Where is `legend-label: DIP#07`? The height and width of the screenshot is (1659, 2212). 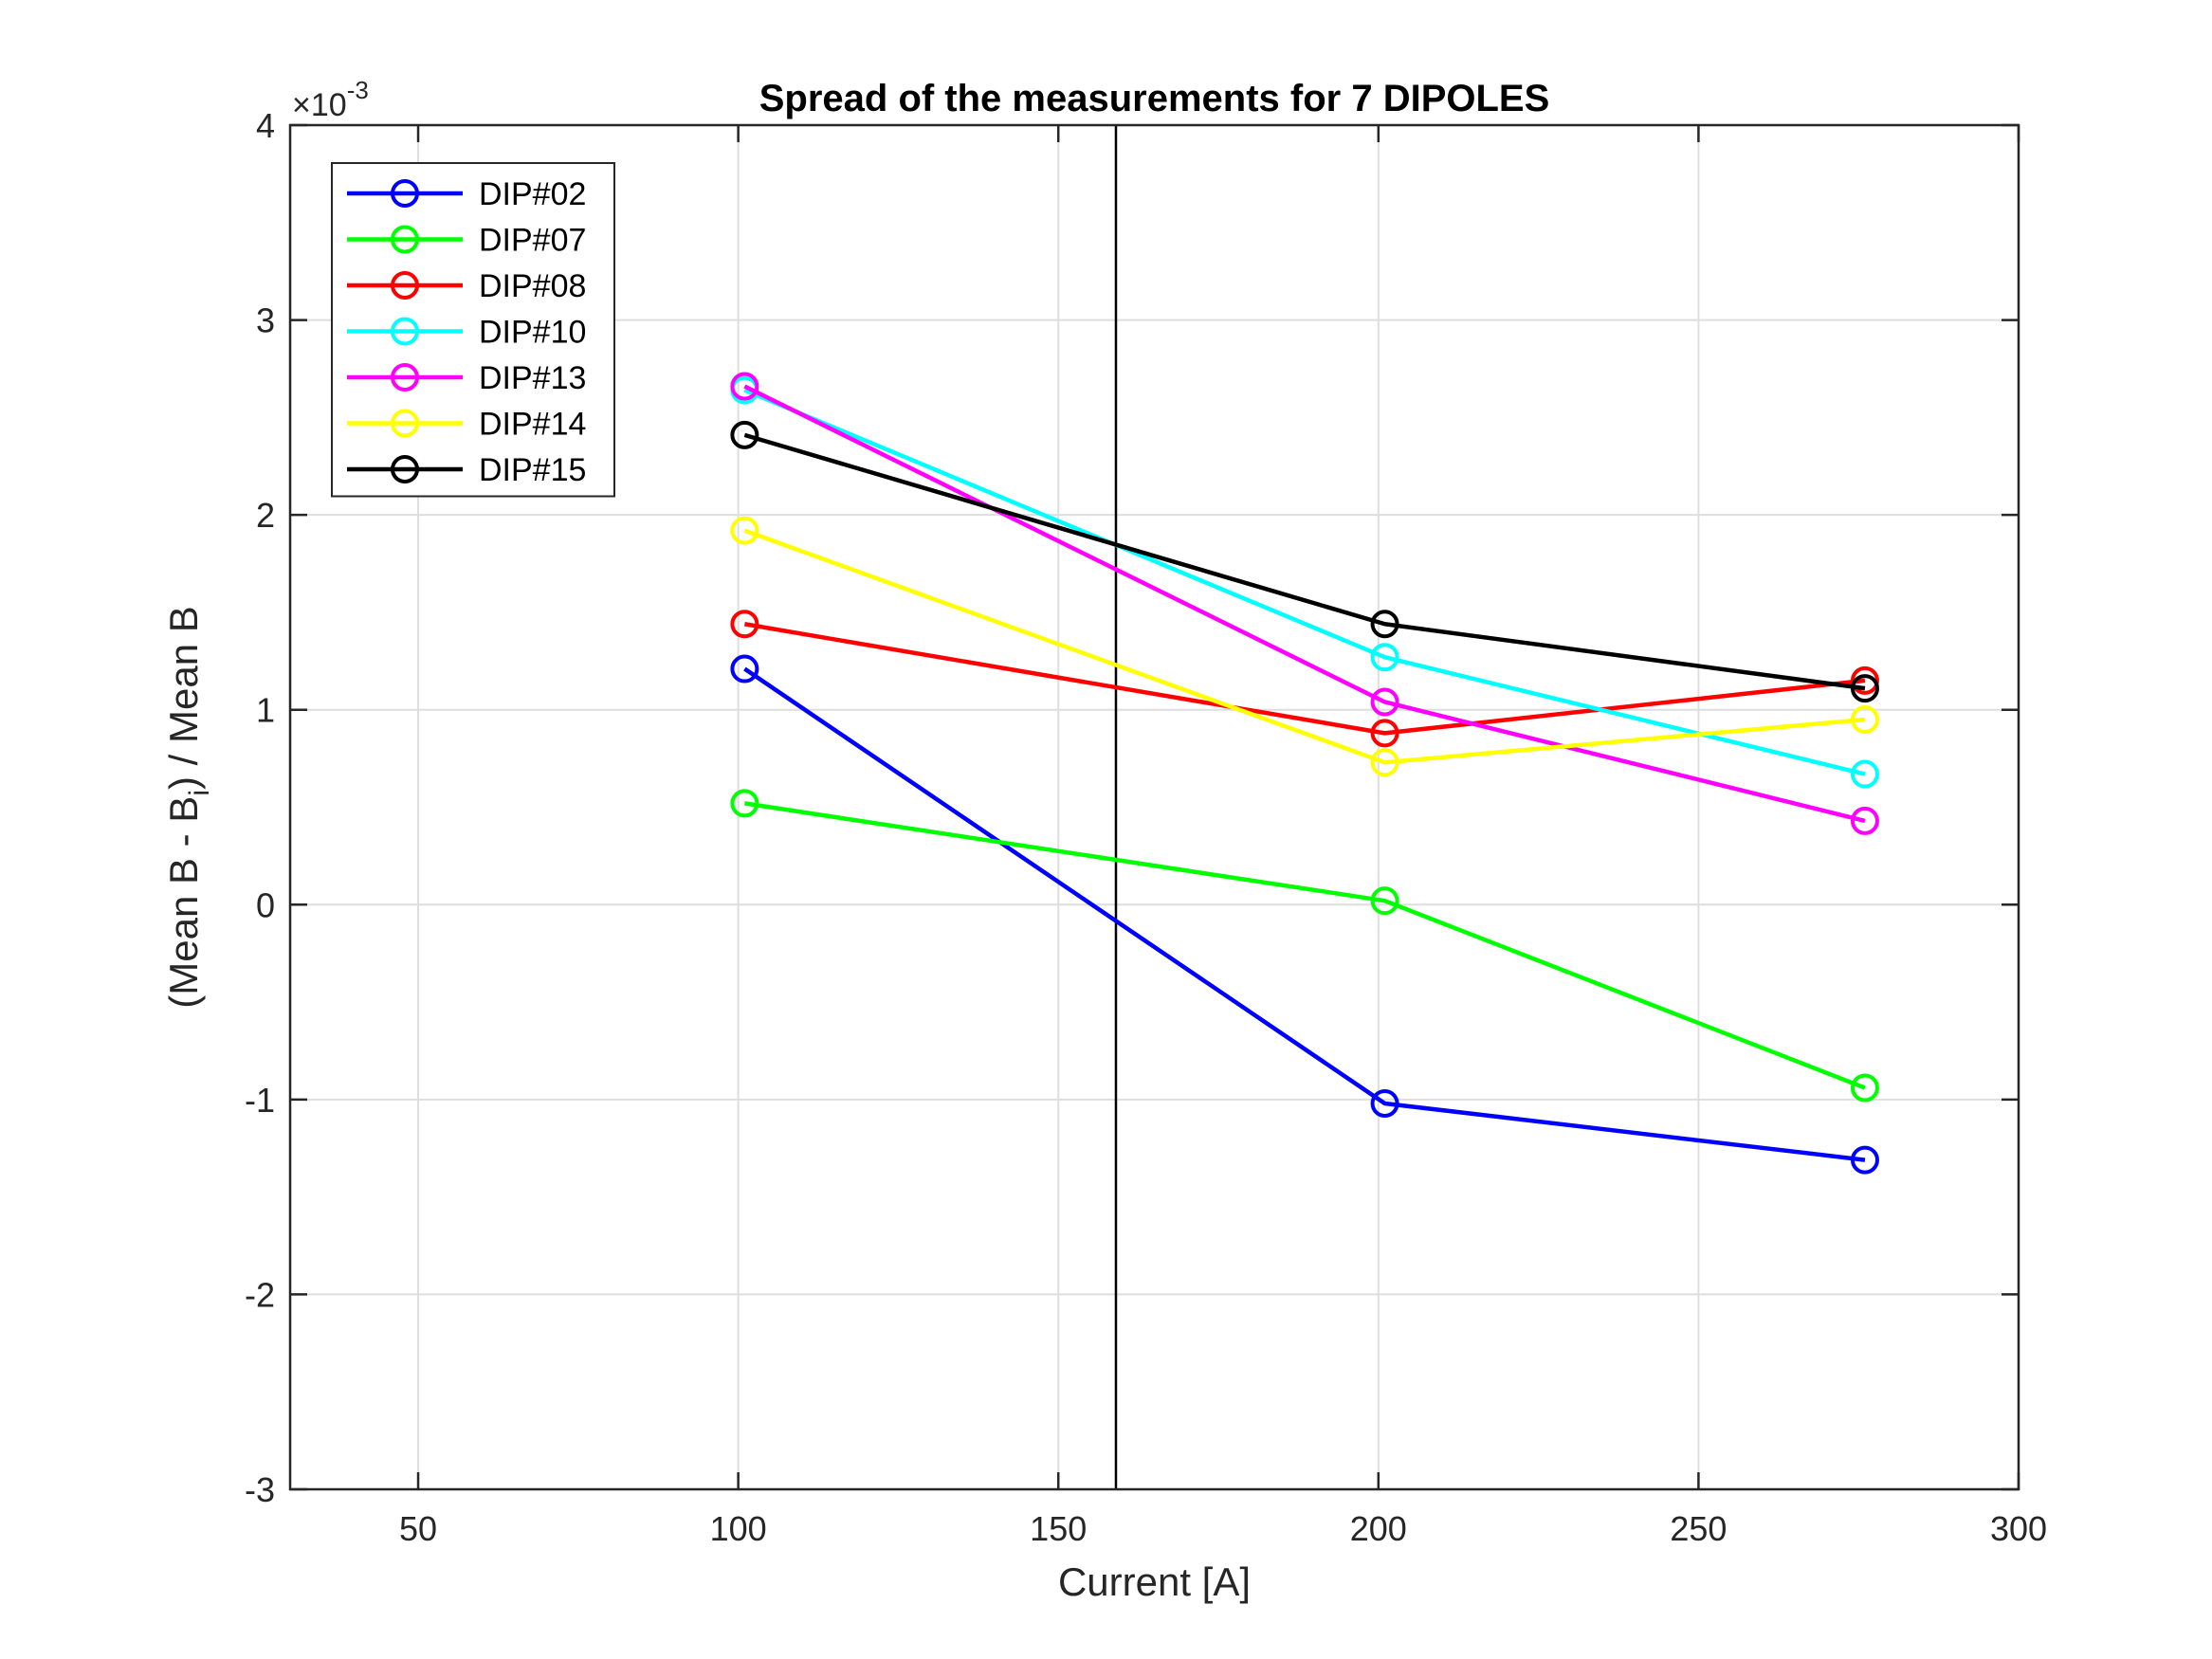
legend-label: DIP#07 is located at coordinates (532, 241).